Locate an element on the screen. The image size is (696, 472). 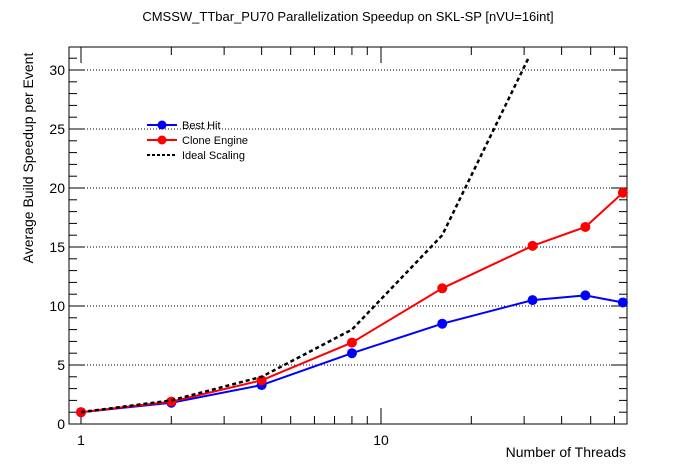
x-tick-label: 10 is located at coordinates (381, 440).